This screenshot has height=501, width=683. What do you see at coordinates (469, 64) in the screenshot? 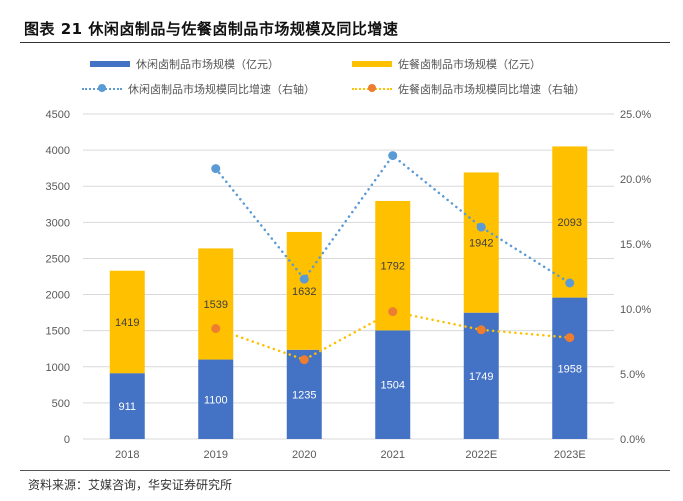
I see `legend-label: 佐餐卤制品市场规模（亿元）` at bounding box center [469, 64].